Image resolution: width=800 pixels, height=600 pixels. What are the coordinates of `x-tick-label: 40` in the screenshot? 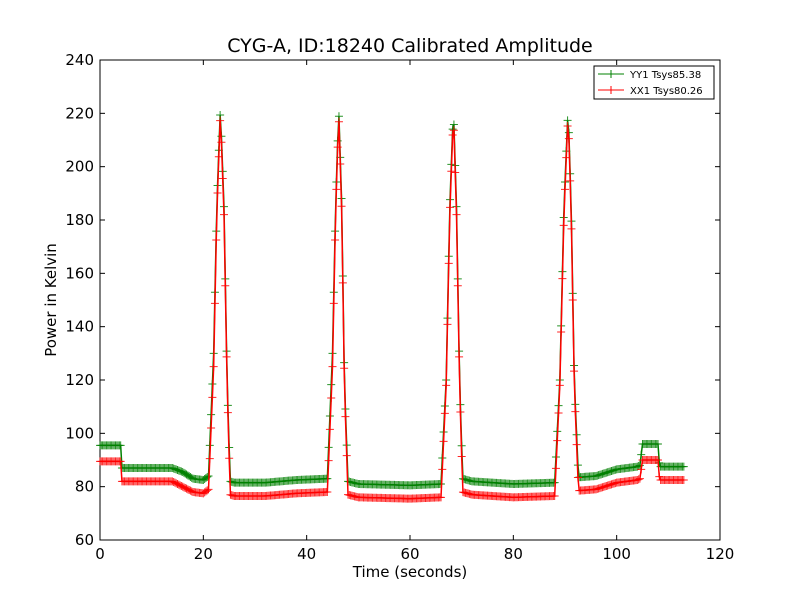 It's located at (306, 554).